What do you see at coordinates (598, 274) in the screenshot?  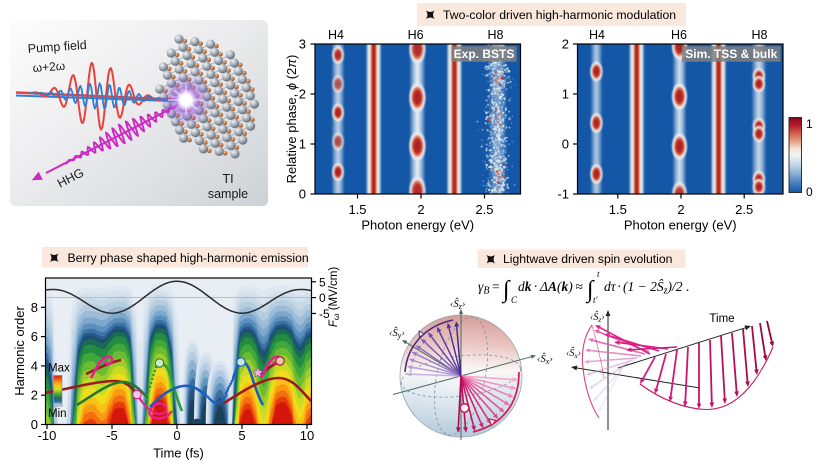 I see `svg-text: t` at bounding box center [598, 274].